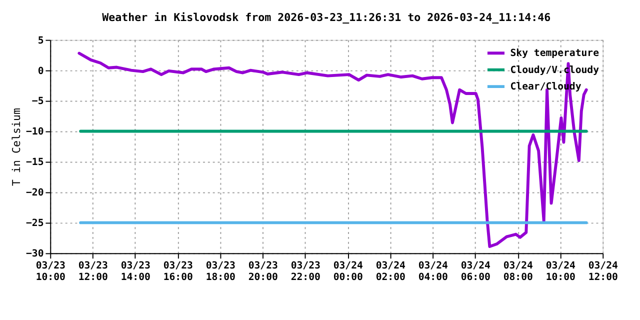 Image resolution: width=640 pixels, height=320 pixels. I want to click on x-tick-label: 03/24 08:00, so click(518, 272).